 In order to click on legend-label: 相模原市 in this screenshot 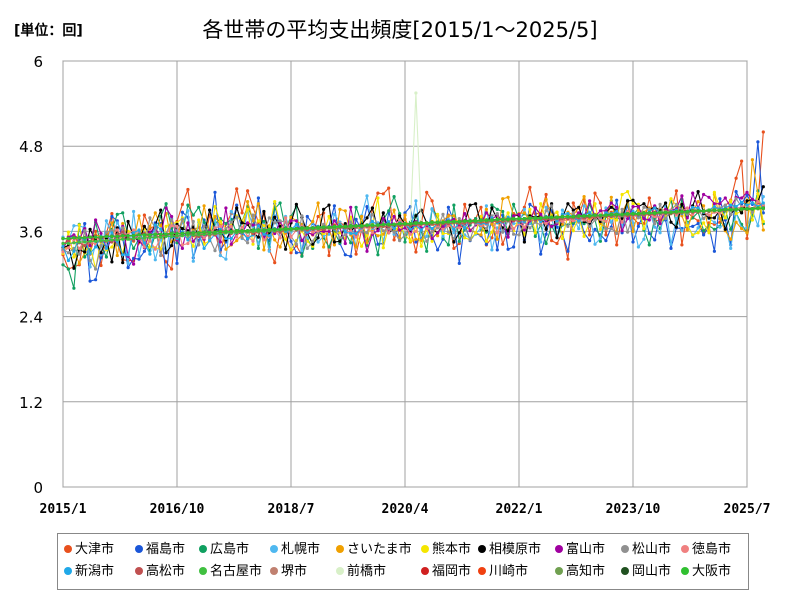, I will do `click(515, 549)`.